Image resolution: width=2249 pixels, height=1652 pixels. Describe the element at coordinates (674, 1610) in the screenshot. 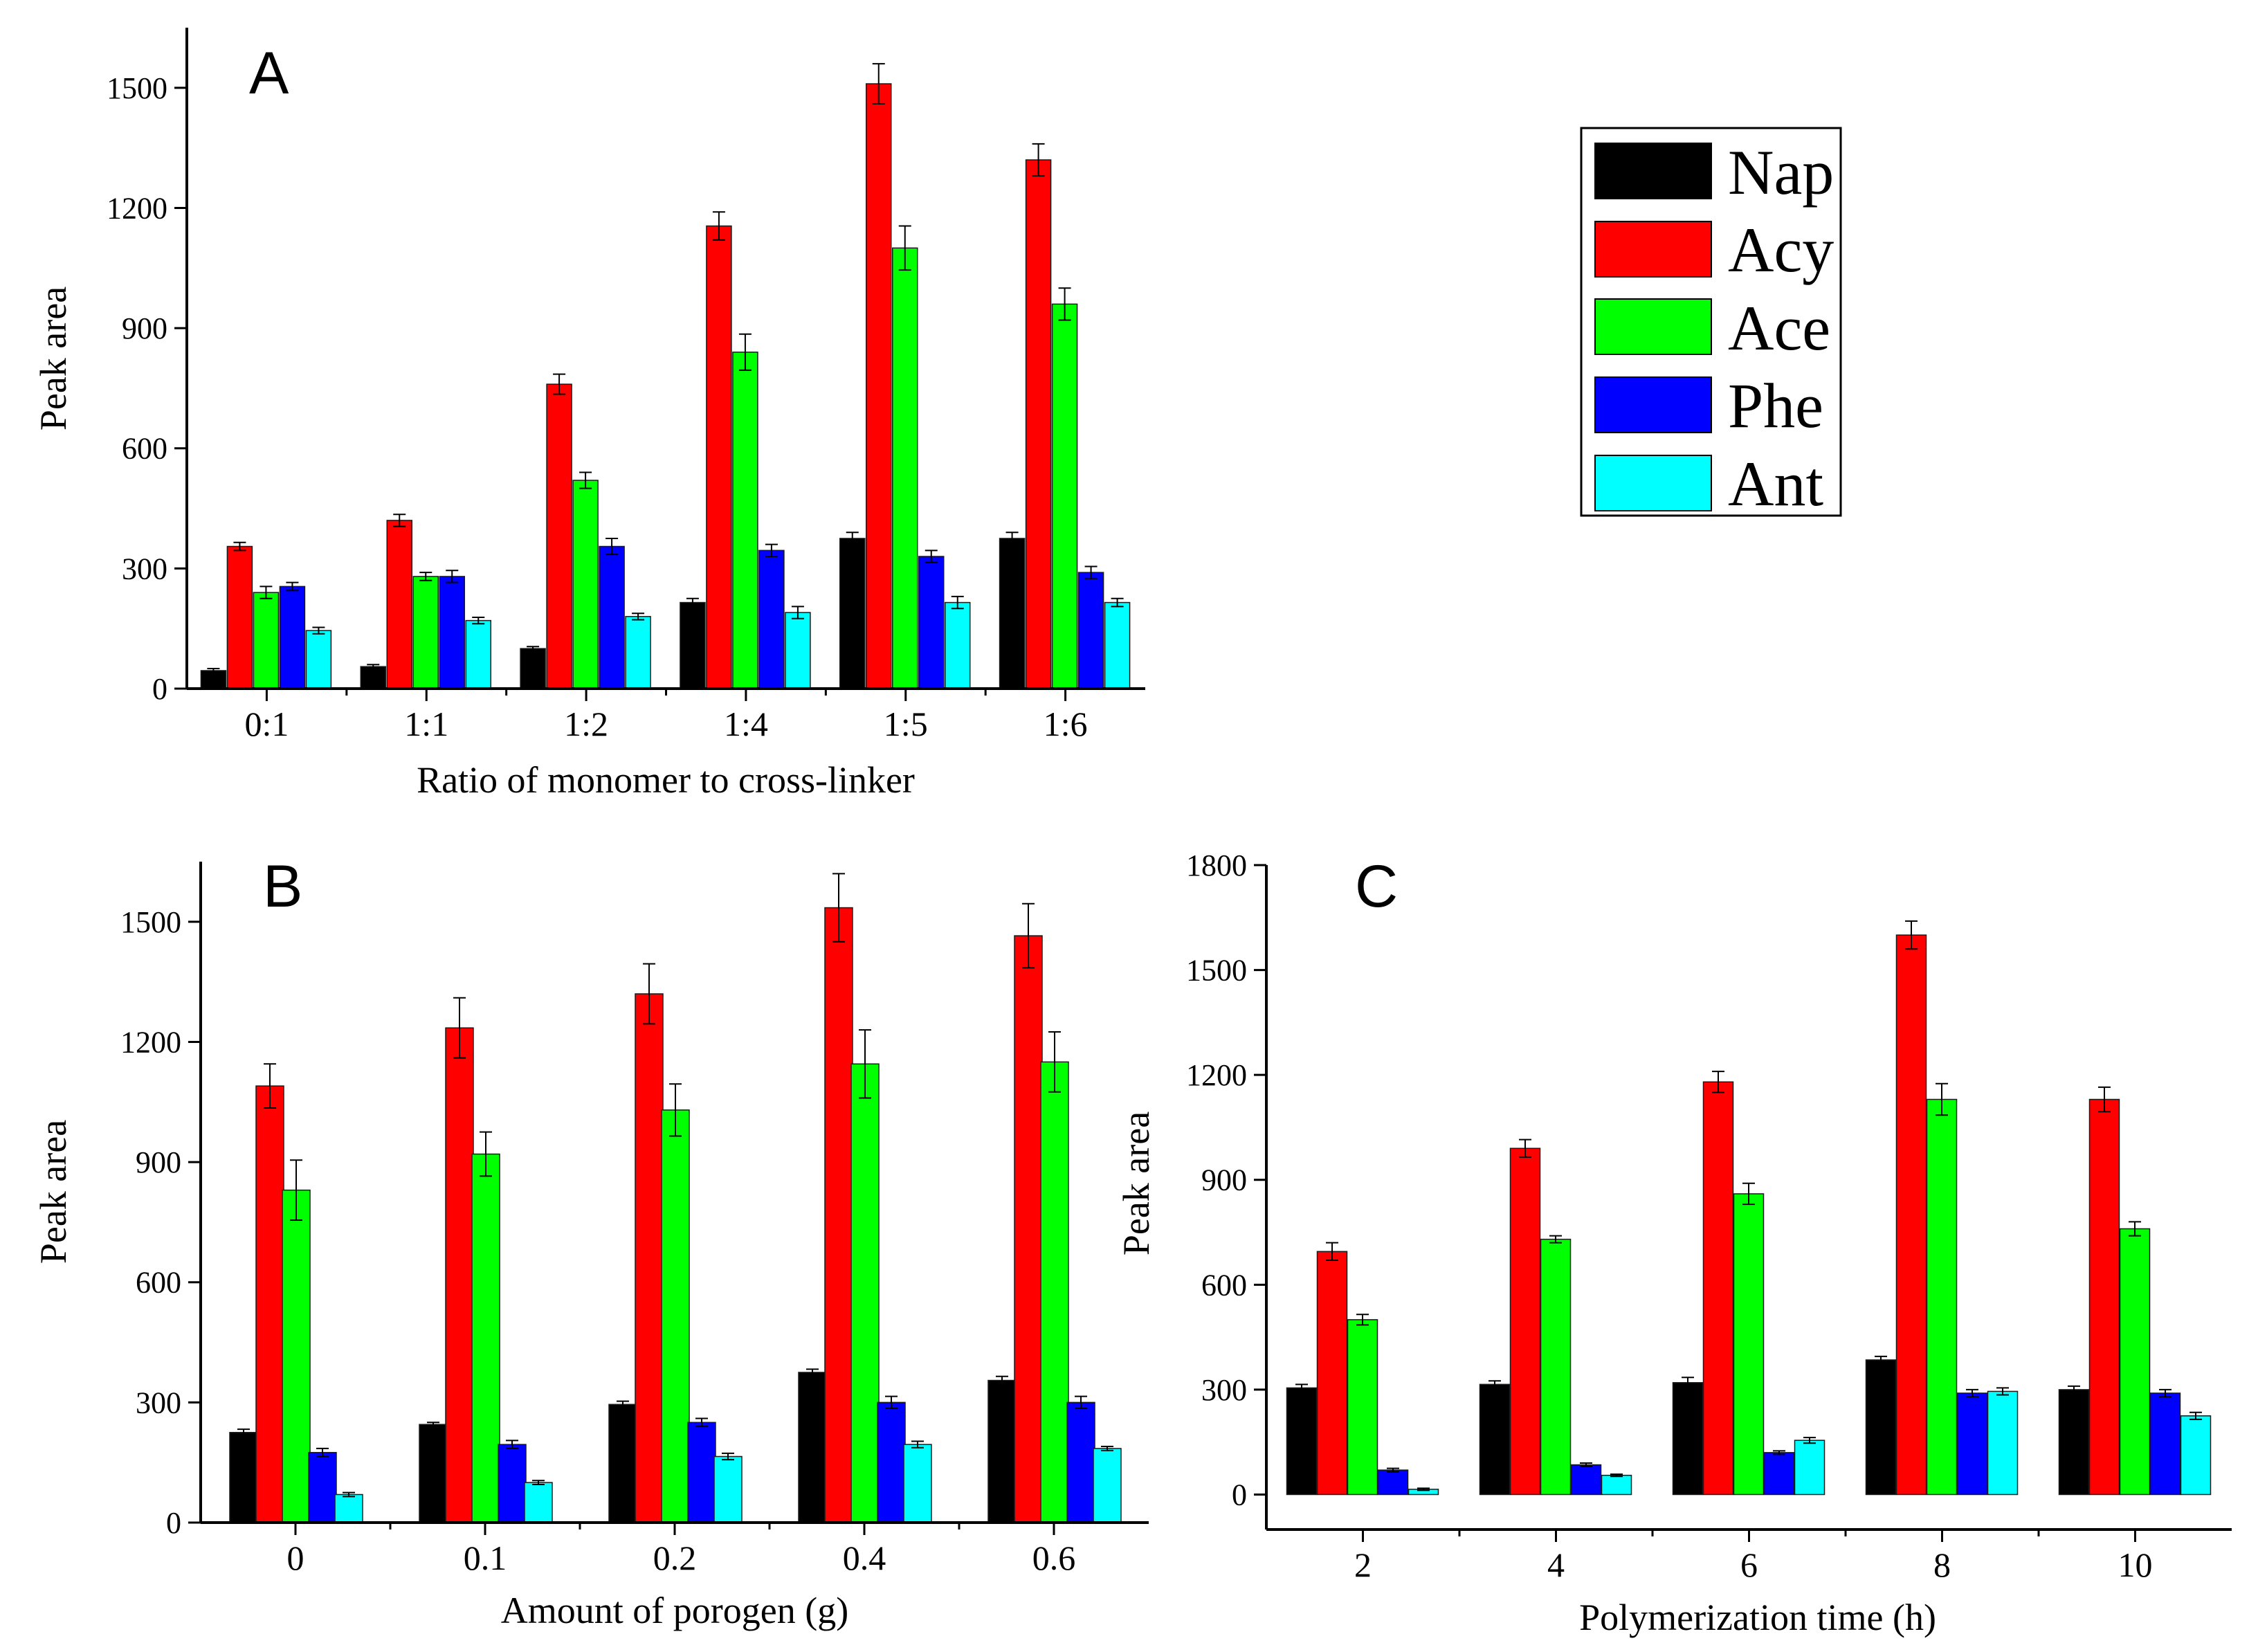

I see `panel-b-x-label: Amount of porogen (g)` at that location.